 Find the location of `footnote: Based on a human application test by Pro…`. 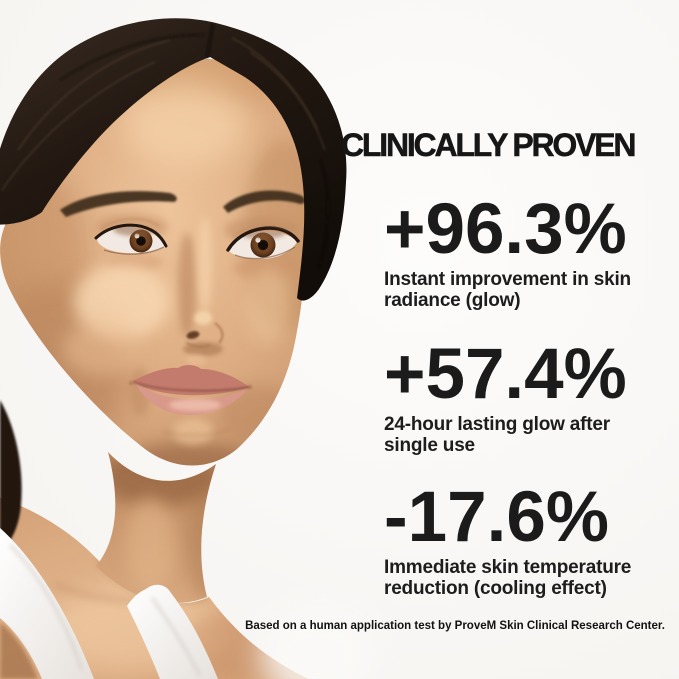

footnote: Based on a human application test by Pro… is located at coordinates (455, 626).